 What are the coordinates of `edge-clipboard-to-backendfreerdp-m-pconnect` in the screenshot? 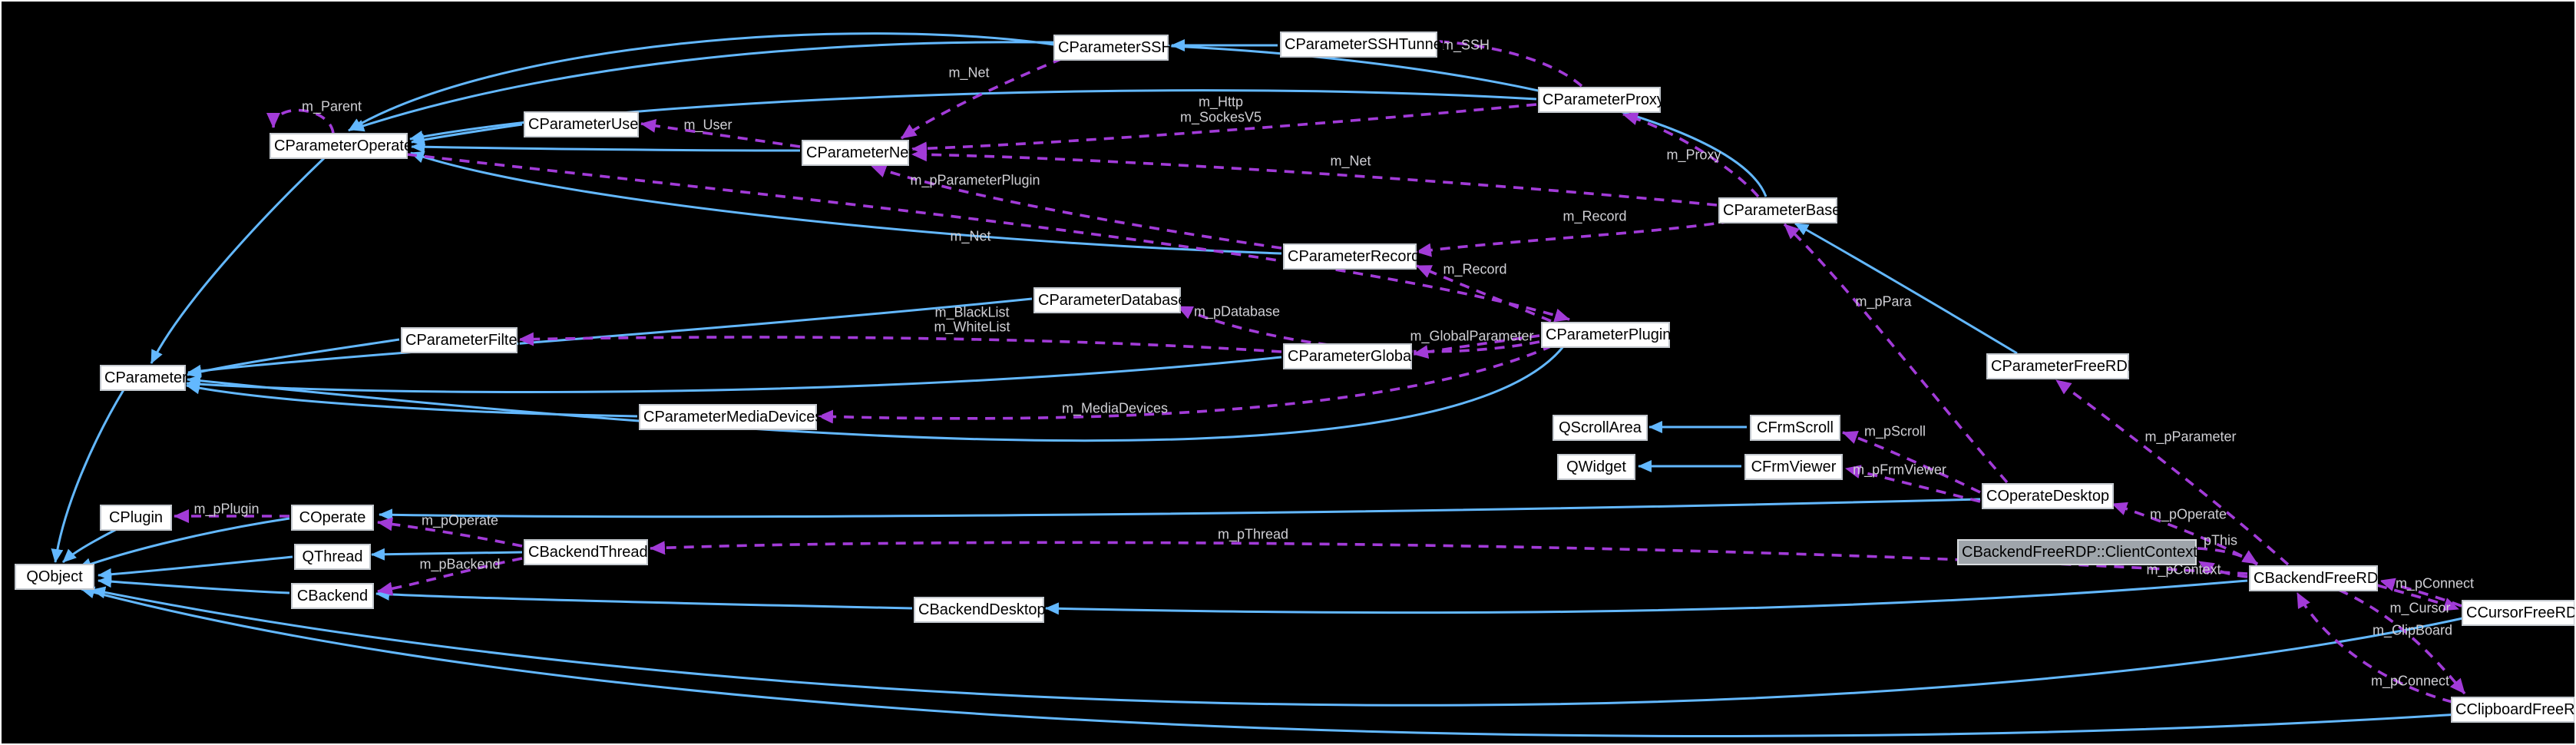 It's located at (2374, 648).